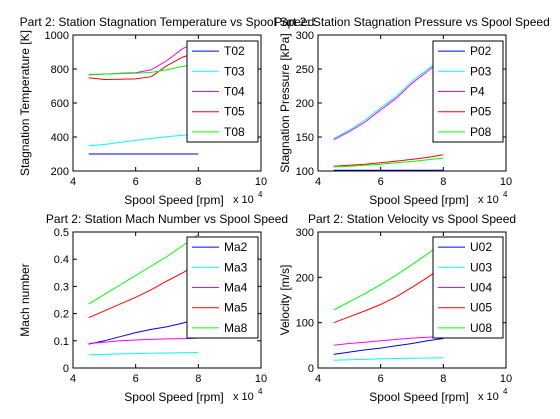 This screenshot has height=419, width=560. What do you see at coordinates (143, 331) in the screenshot?
I see `series-line-ma2` at bounding box center [143, 331].